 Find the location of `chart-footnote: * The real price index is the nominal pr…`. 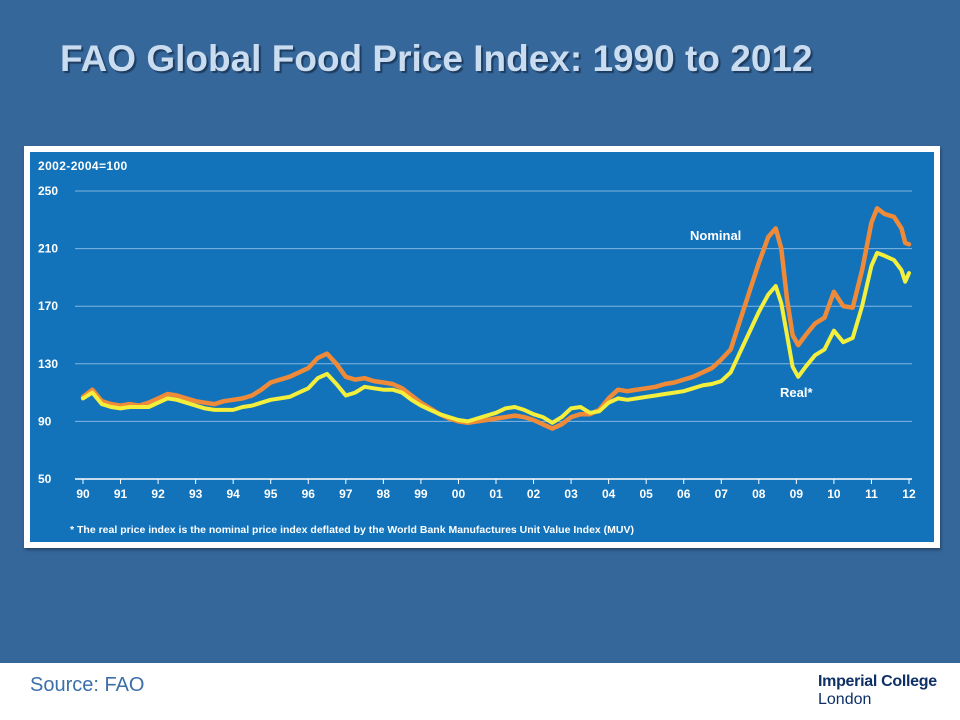

chart-footnote: * The real price index is the nominal pr… is located at coordinates (352, 530).